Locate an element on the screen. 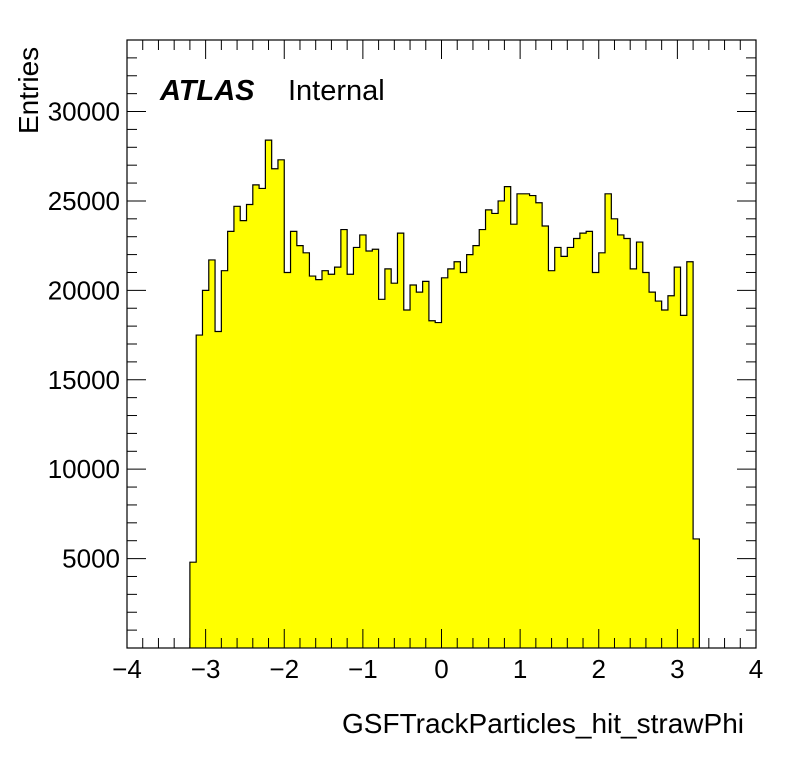 This screenshot has width=796, height=772. y-tick-label: 10000 is located at coordinates (84, 469).